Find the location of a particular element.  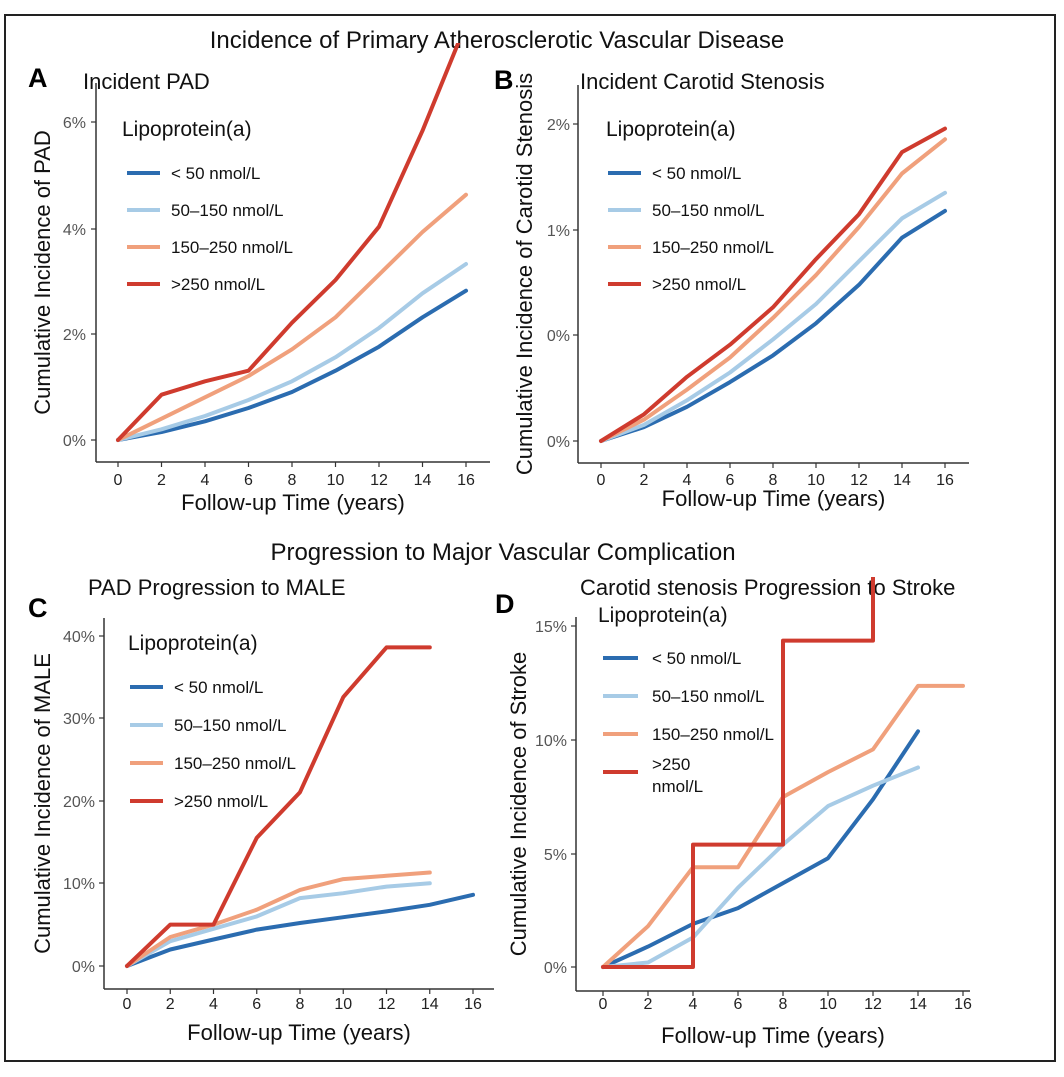

panel-letter: C is located at coordinates (38, 608).